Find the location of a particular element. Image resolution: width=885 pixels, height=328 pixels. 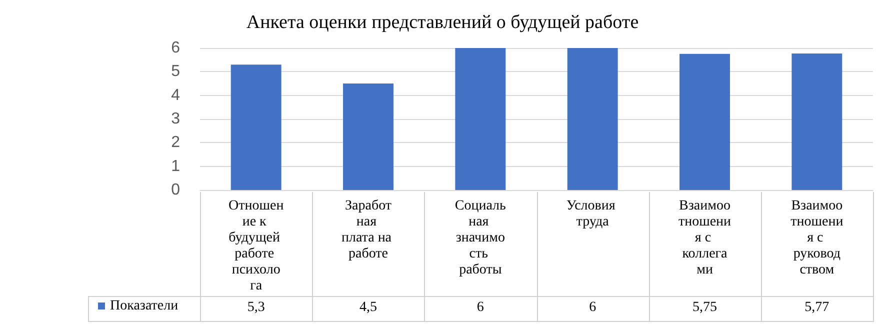

y-tick-label: 6 is located at coordinates (175, 48).